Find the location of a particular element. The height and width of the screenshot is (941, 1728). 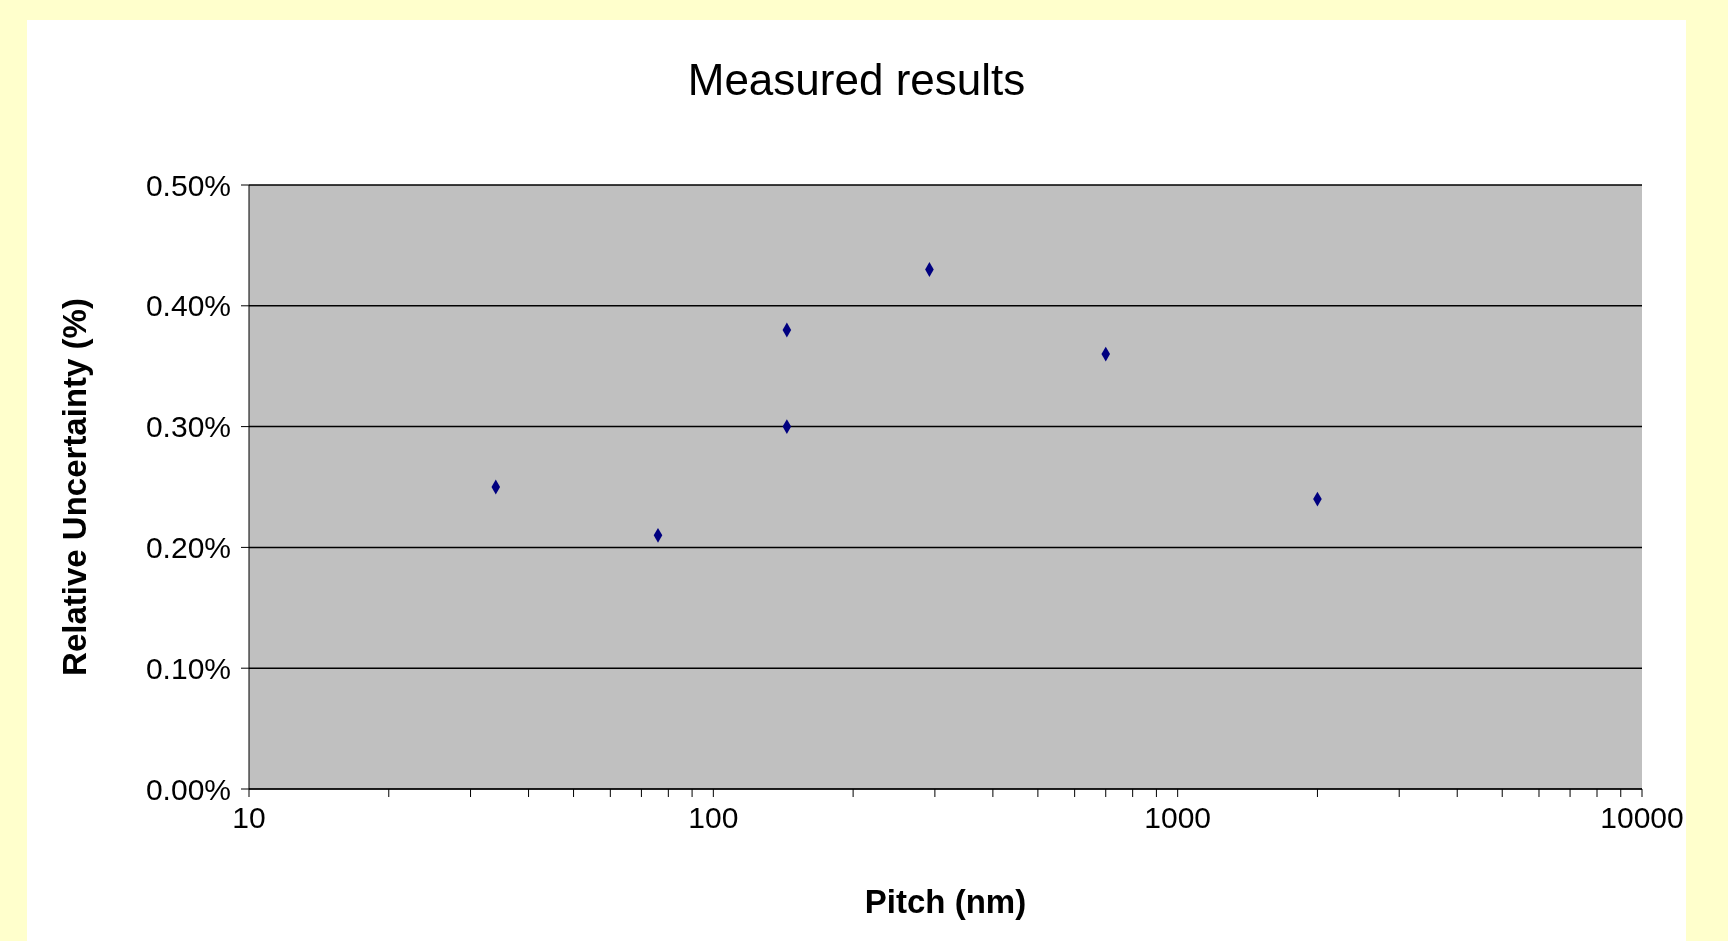

y-tick-label: 0.40% is located at coordinates (188, 306).